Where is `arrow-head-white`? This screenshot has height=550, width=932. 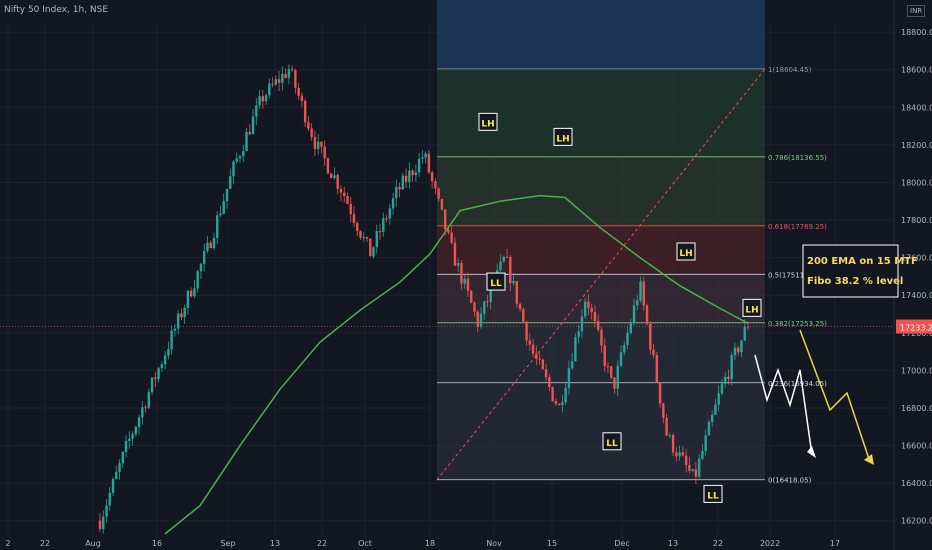
arrow-head-white is located at coordinates (811, 452).